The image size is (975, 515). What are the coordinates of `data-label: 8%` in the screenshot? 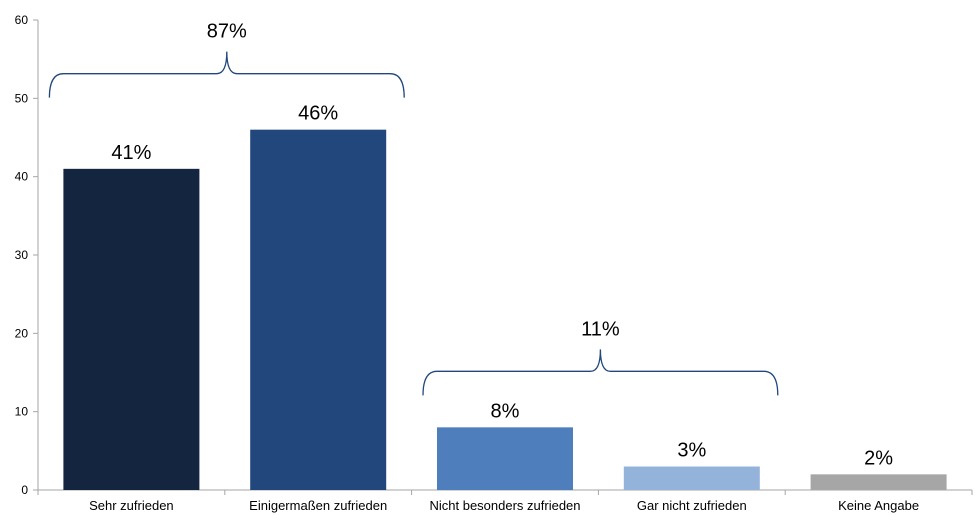 It's located at (505, 411).